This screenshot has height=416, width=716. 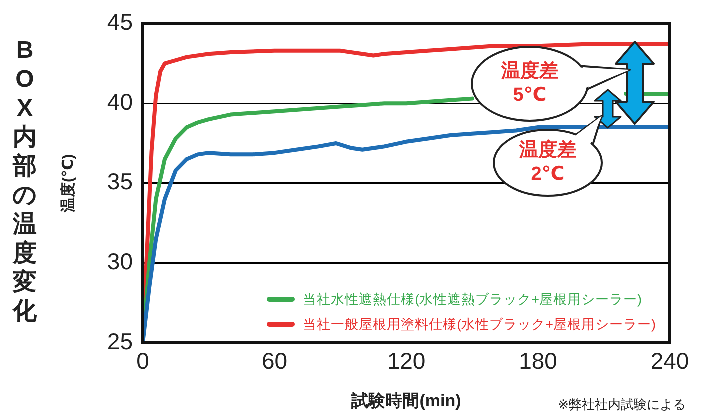 I want to click on x-axis-title: 試験時間(min), so click(x=406, y=400).